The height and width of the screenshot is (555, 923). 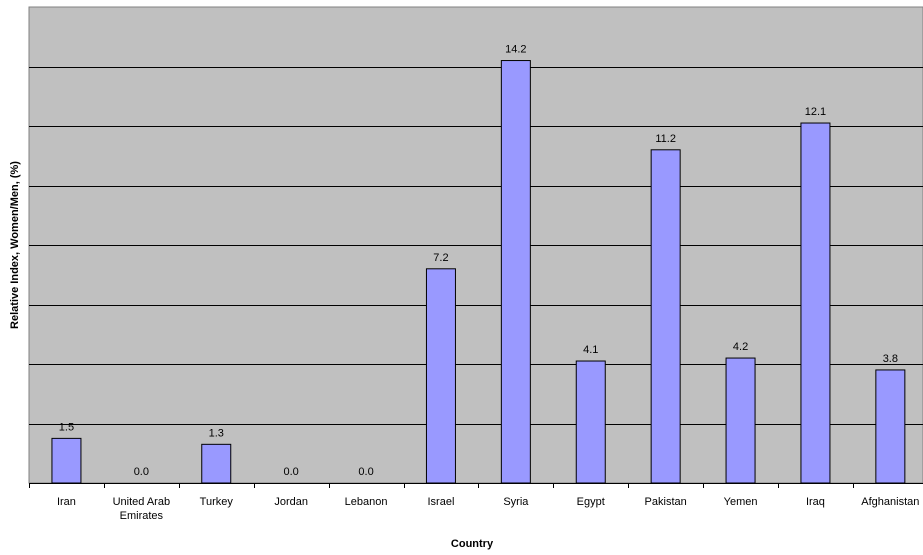 What do you see at coordinates (890, 426) in the screenshot?
I see `bar-afghanistan` at bounding box center [890, 426].